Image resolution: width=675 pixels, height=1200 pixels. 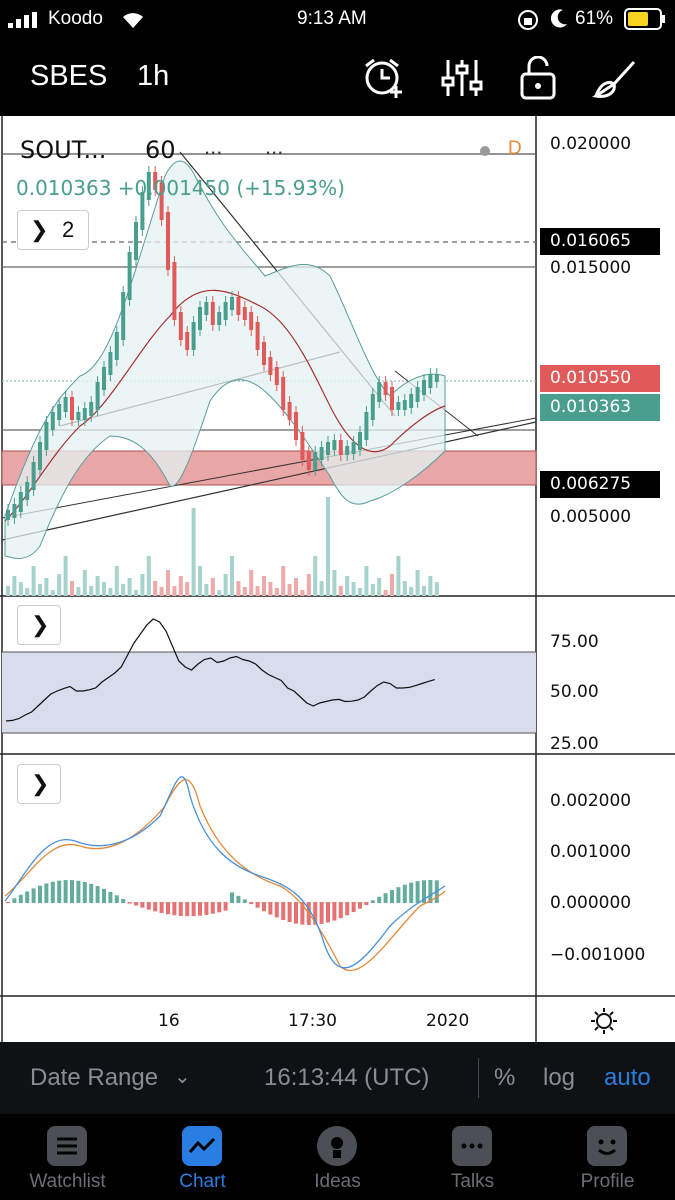 I want to click on rsi-expander-button: ❯, so click(x=39, y=625).